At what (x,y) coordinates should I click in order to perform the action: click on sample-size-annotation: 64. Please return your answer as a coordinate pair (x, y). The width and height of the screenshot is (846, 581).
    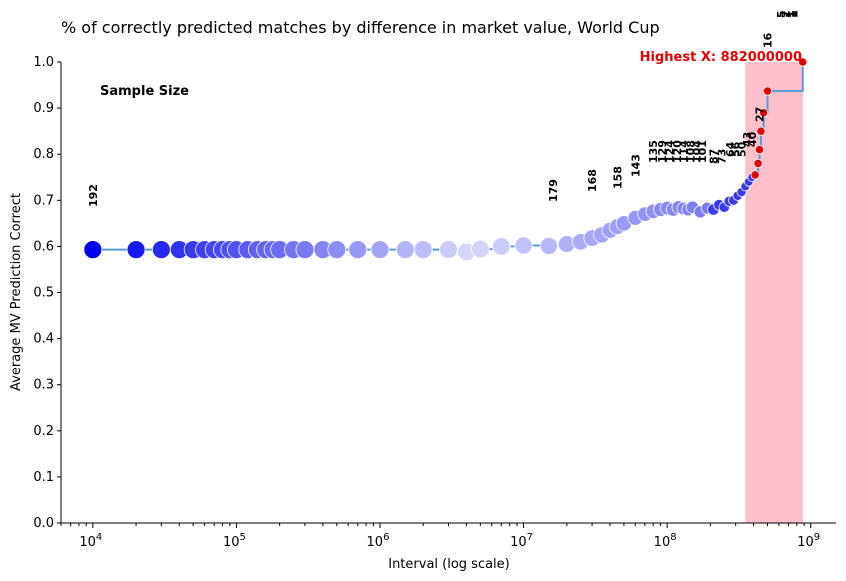
    Looking at the image, I should click on (730, 149).